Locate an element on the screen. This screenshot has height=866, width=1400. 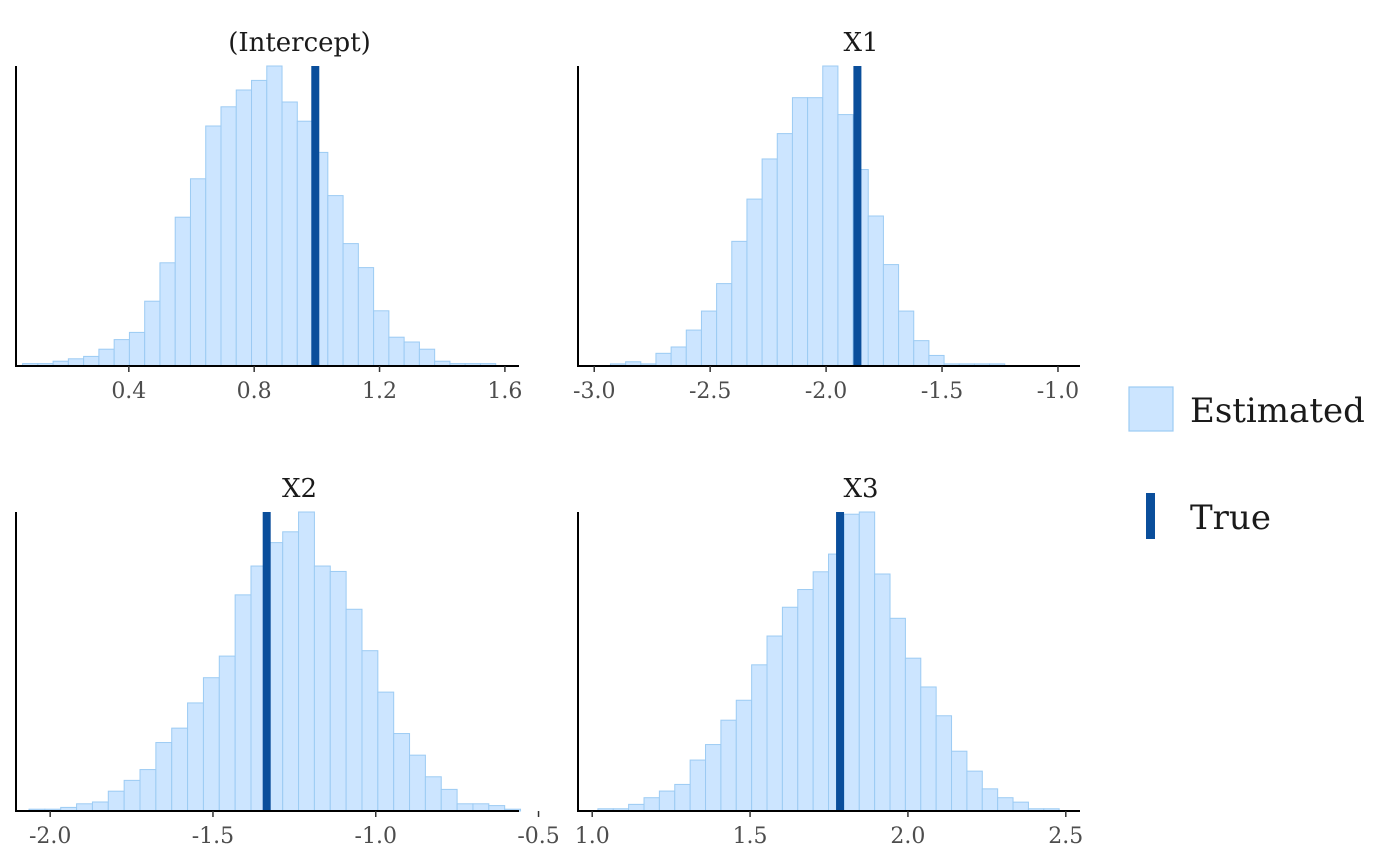
legend-estimated-swatch is located at coordinates (1151, 409).